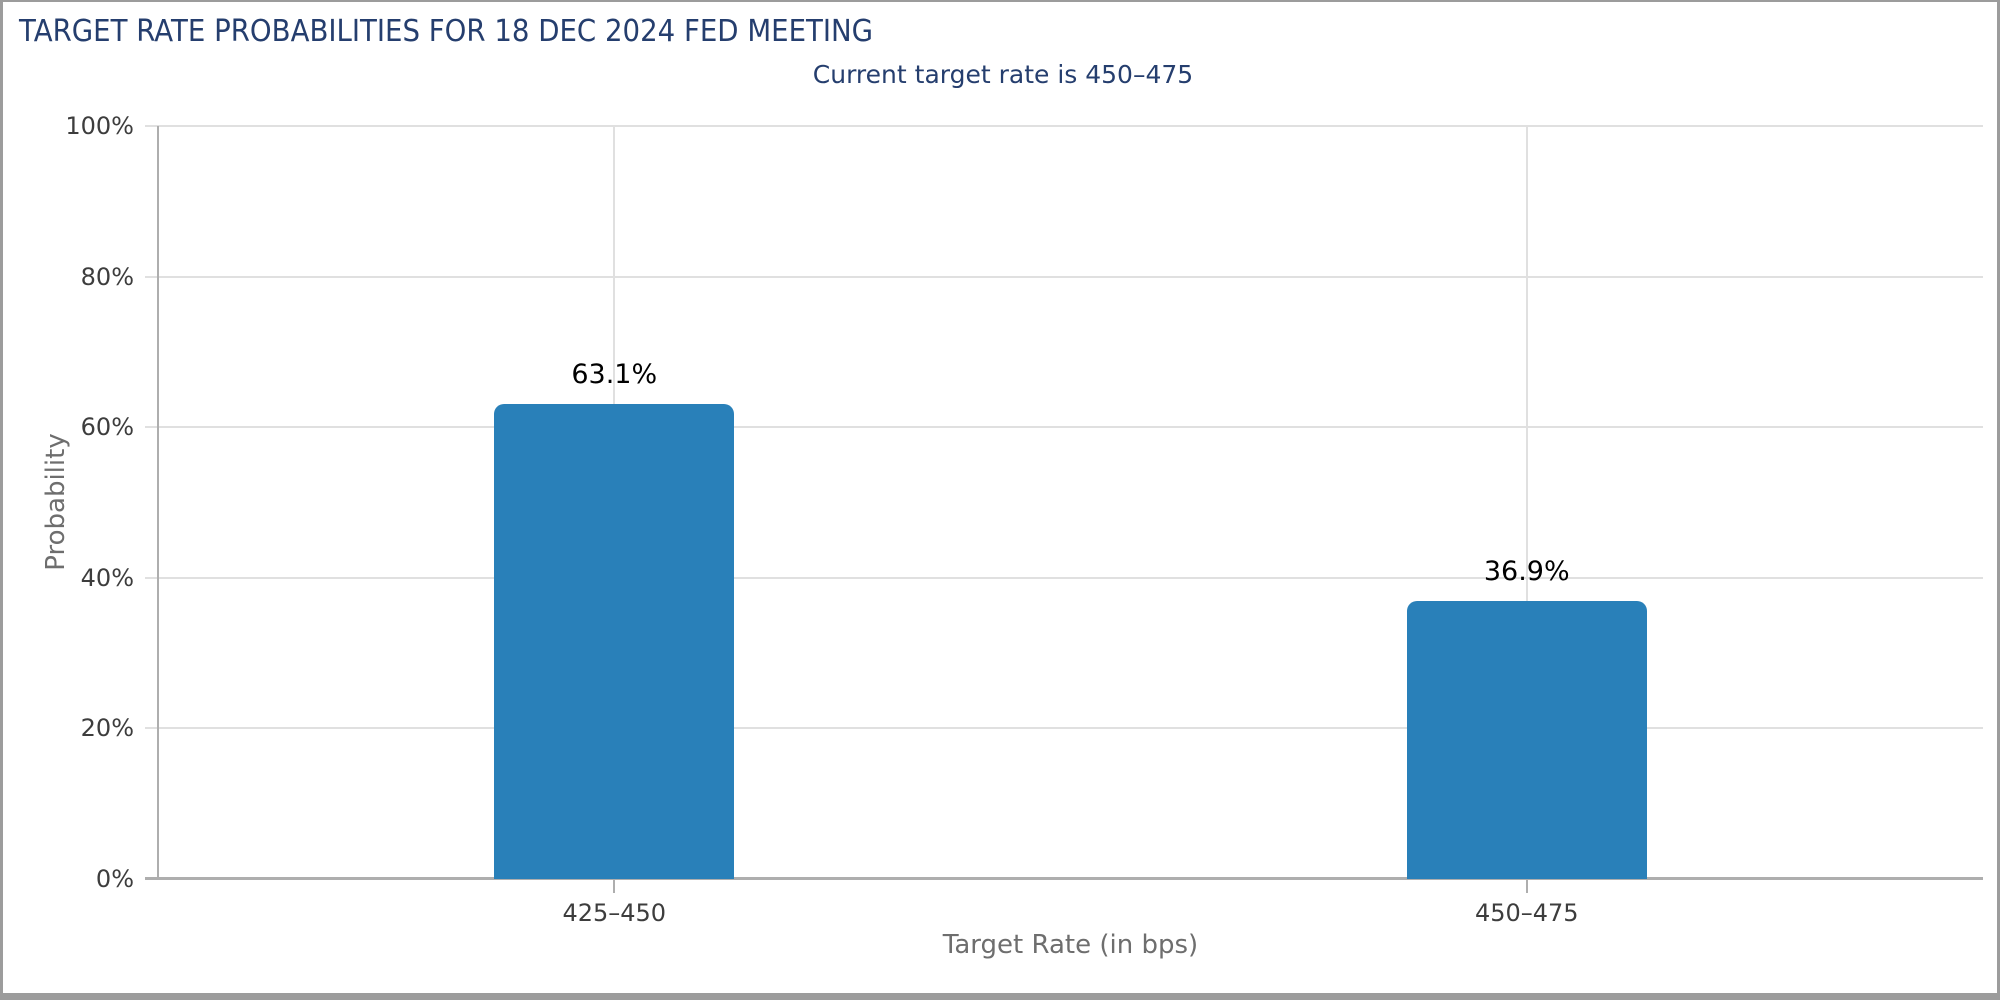  What do you see at coordinates (1526, 913) in the screenshot?
I see `x-axis-tick-label: 450–475` at bounding box center [1526, 913].